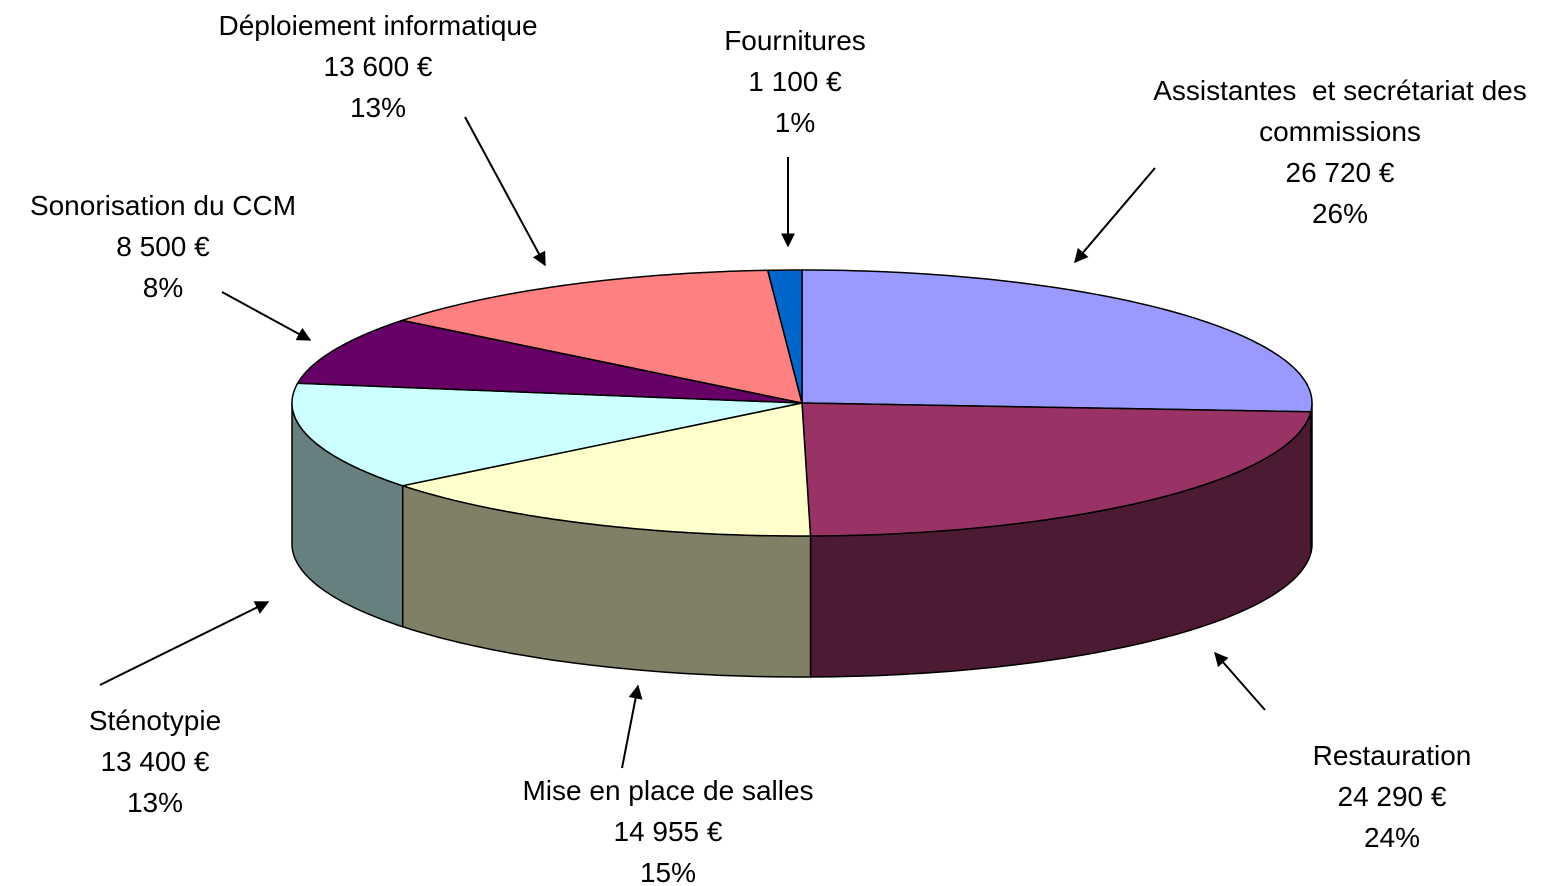 The width and height of the screenshot is (1558, 886). Describe the element at coordinates (1340, 172) in the screenshot. I see `value-label: 26 720 €` at that location.